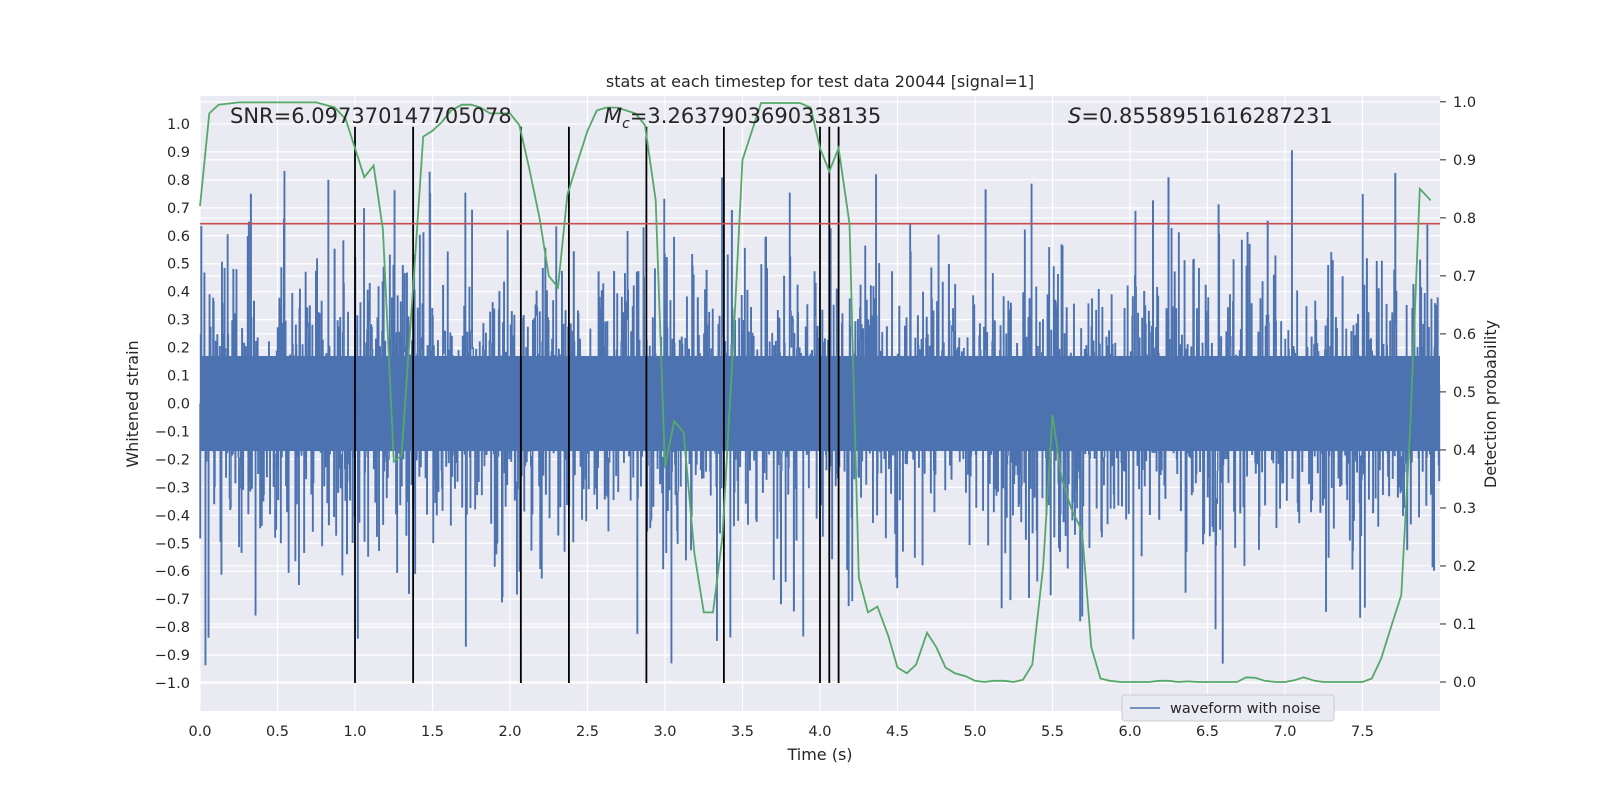  I want to click on y-tick-label: 0.6, so click(178, 237).